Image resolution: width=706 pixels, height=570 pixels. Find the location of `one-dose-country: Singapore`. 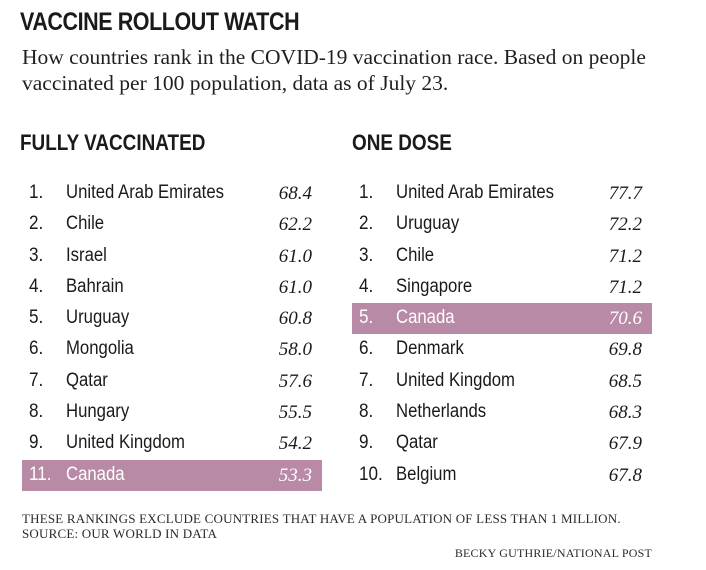

one-dose-country: Singapore is located at coordinates (434, 286).